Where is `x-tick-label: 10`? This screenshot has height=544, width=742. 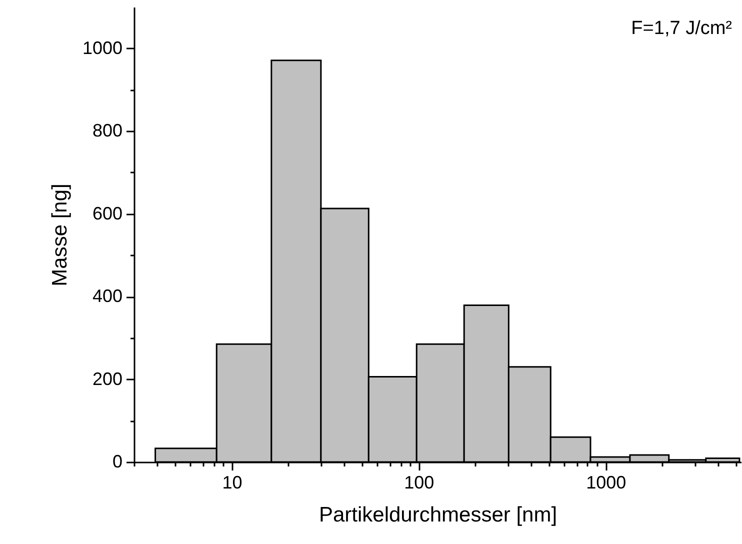
x-tick-label: 10 is located at coordinates (232, 482).